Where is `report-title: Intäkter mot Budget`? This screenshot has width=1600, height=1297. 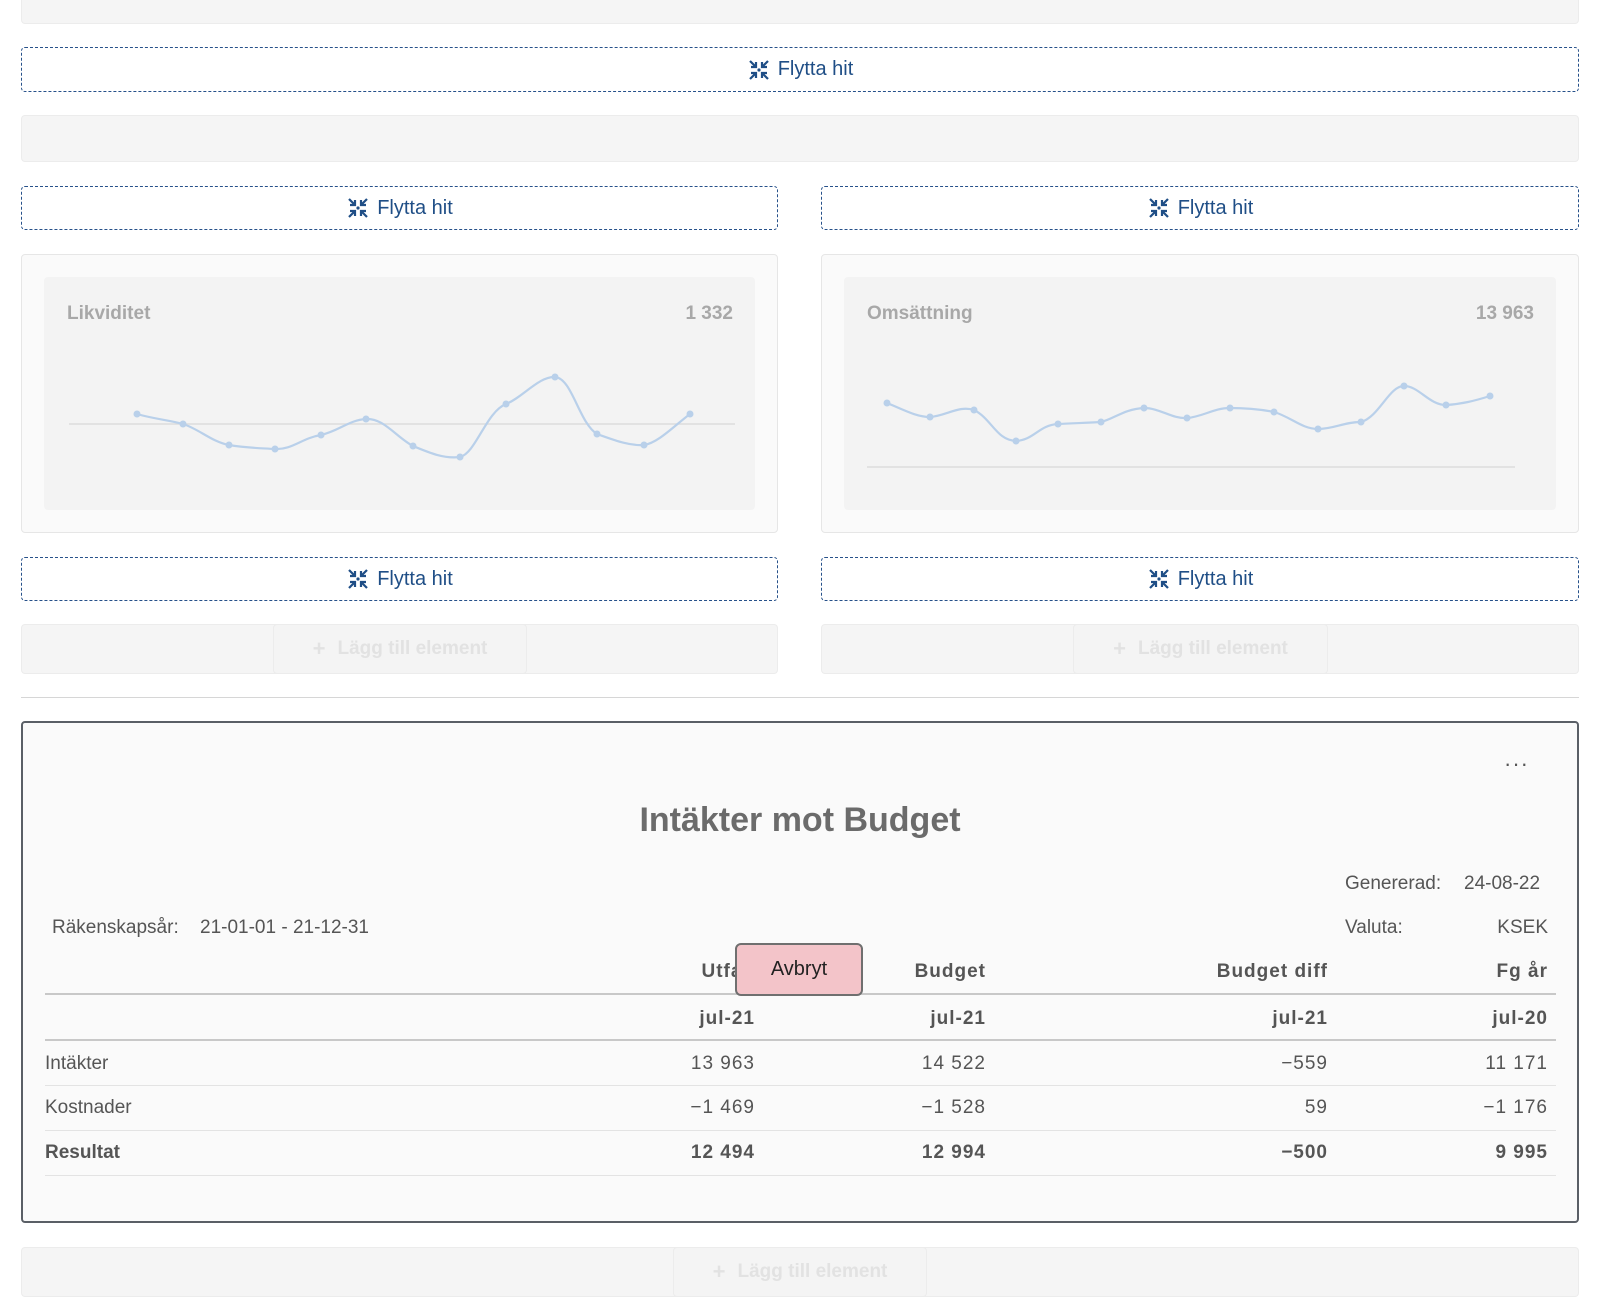 report-title: Intäkter mot Budget is located at coordinates (800, 820).